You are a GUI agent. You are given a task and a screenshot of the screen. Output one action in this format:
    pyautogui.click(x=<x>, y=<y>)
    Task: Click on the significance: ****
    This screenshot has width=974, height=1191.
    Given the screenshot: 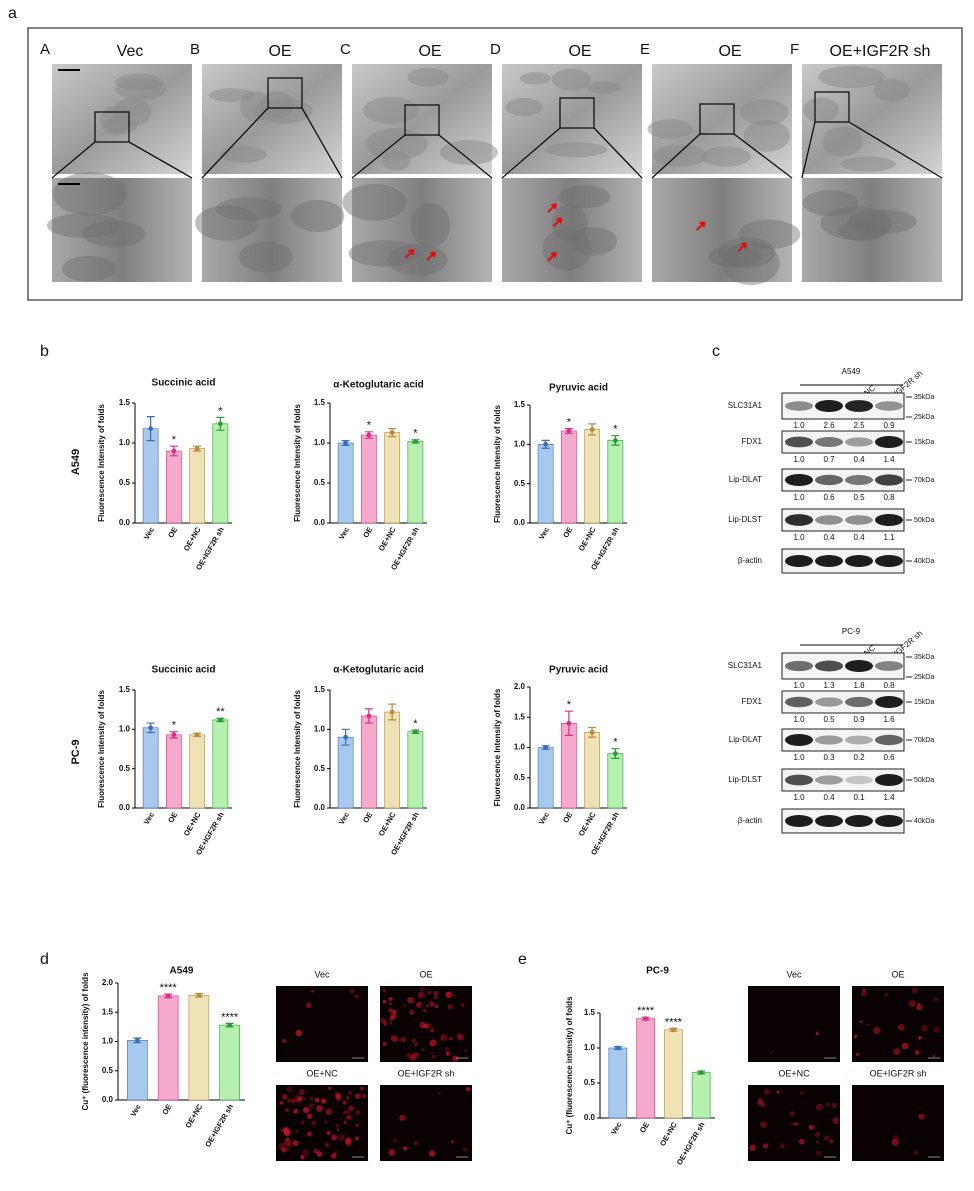 What is the action you would take?
    pyautogui.click(x=169, y=988)
    